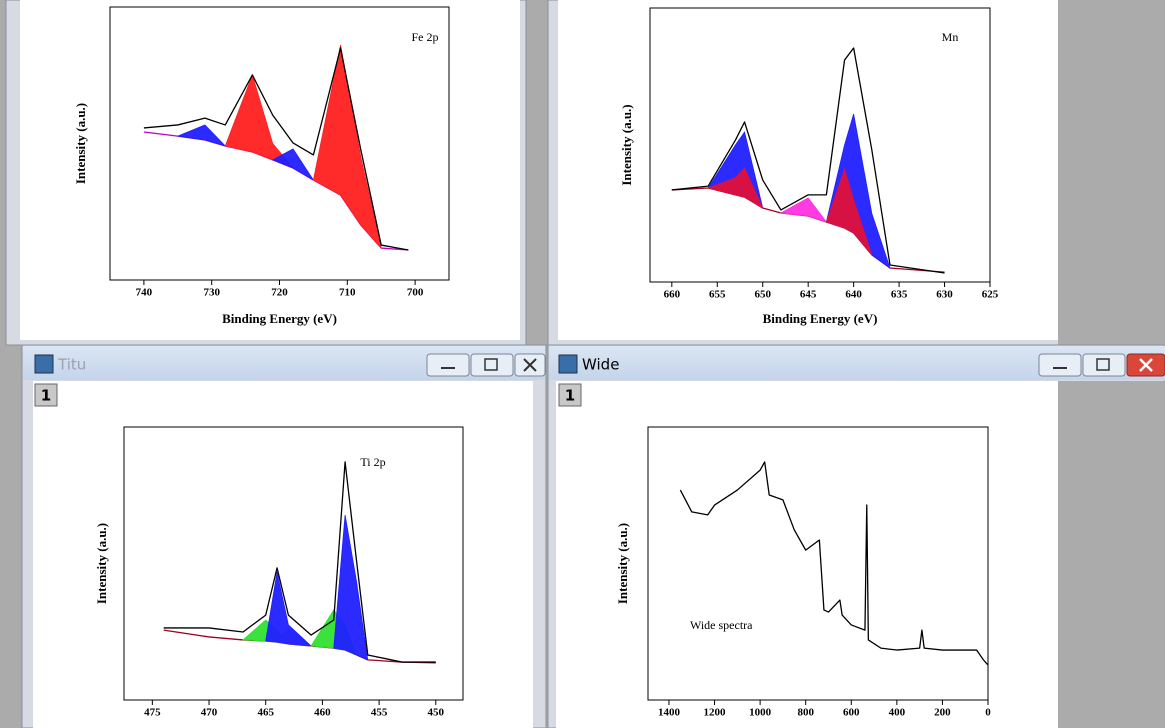 This screenshot has width=1165, height=728. I want to click on x-tick-label: 700, so click(415, 293).